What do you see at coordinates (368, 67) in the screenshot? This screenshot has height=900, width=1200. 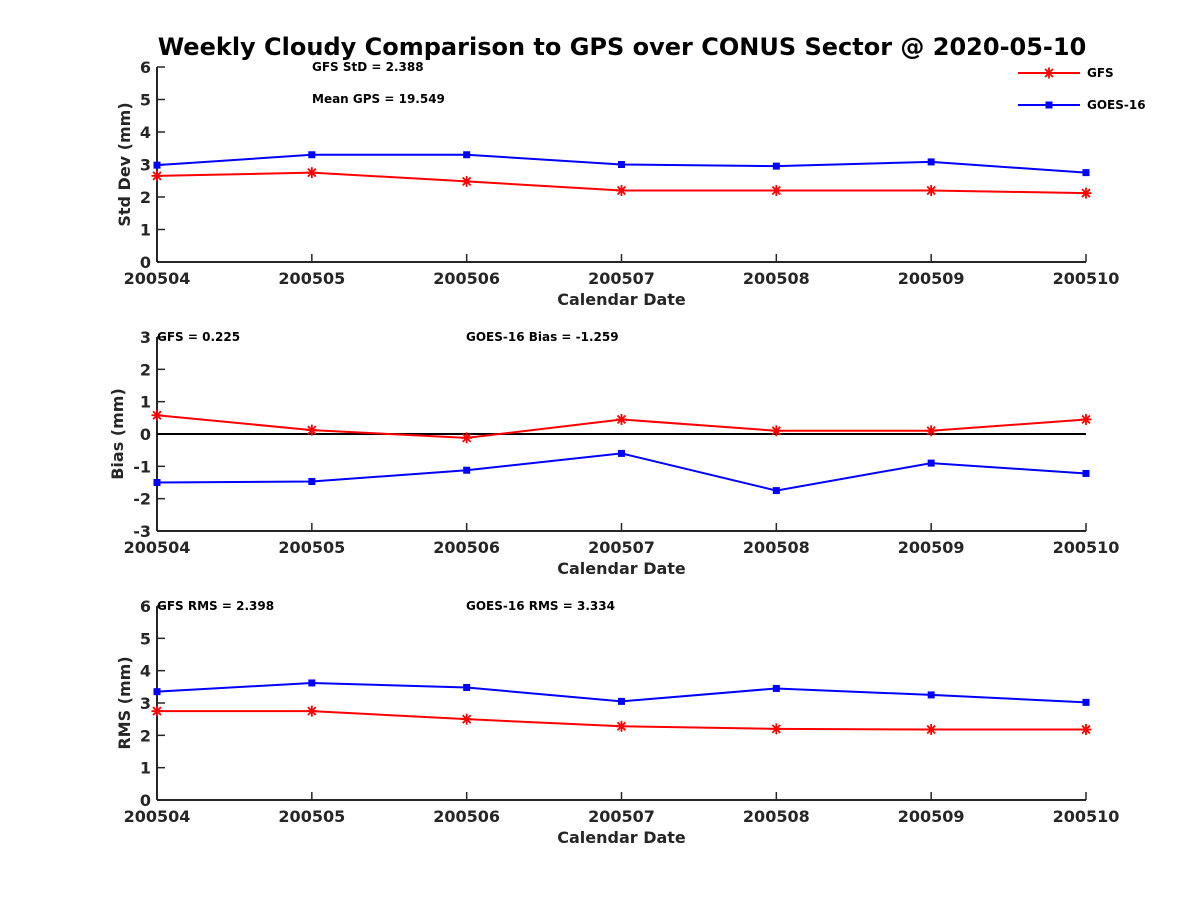 I see `annotation: GFS StD = 2.388` at bounding box center [368, 67].